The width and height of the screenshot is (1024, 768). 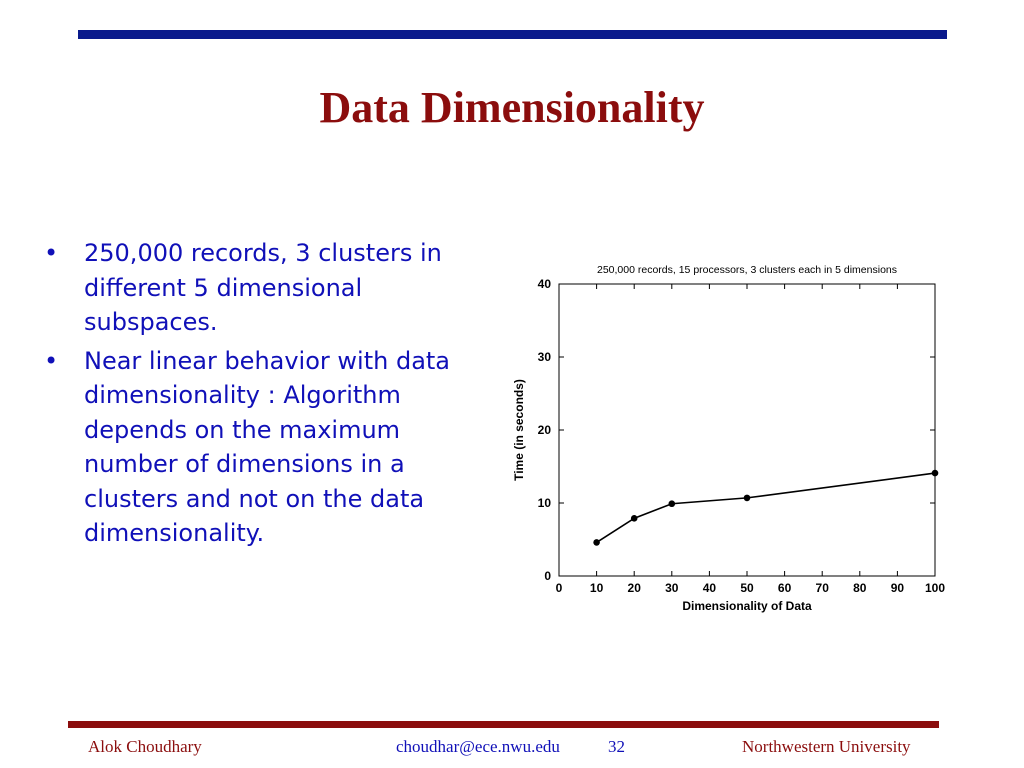 What do you see at coordinates (559, 588) in the screenshot?
I see `x-tick-label: 0` at bounding box center [559, 588].